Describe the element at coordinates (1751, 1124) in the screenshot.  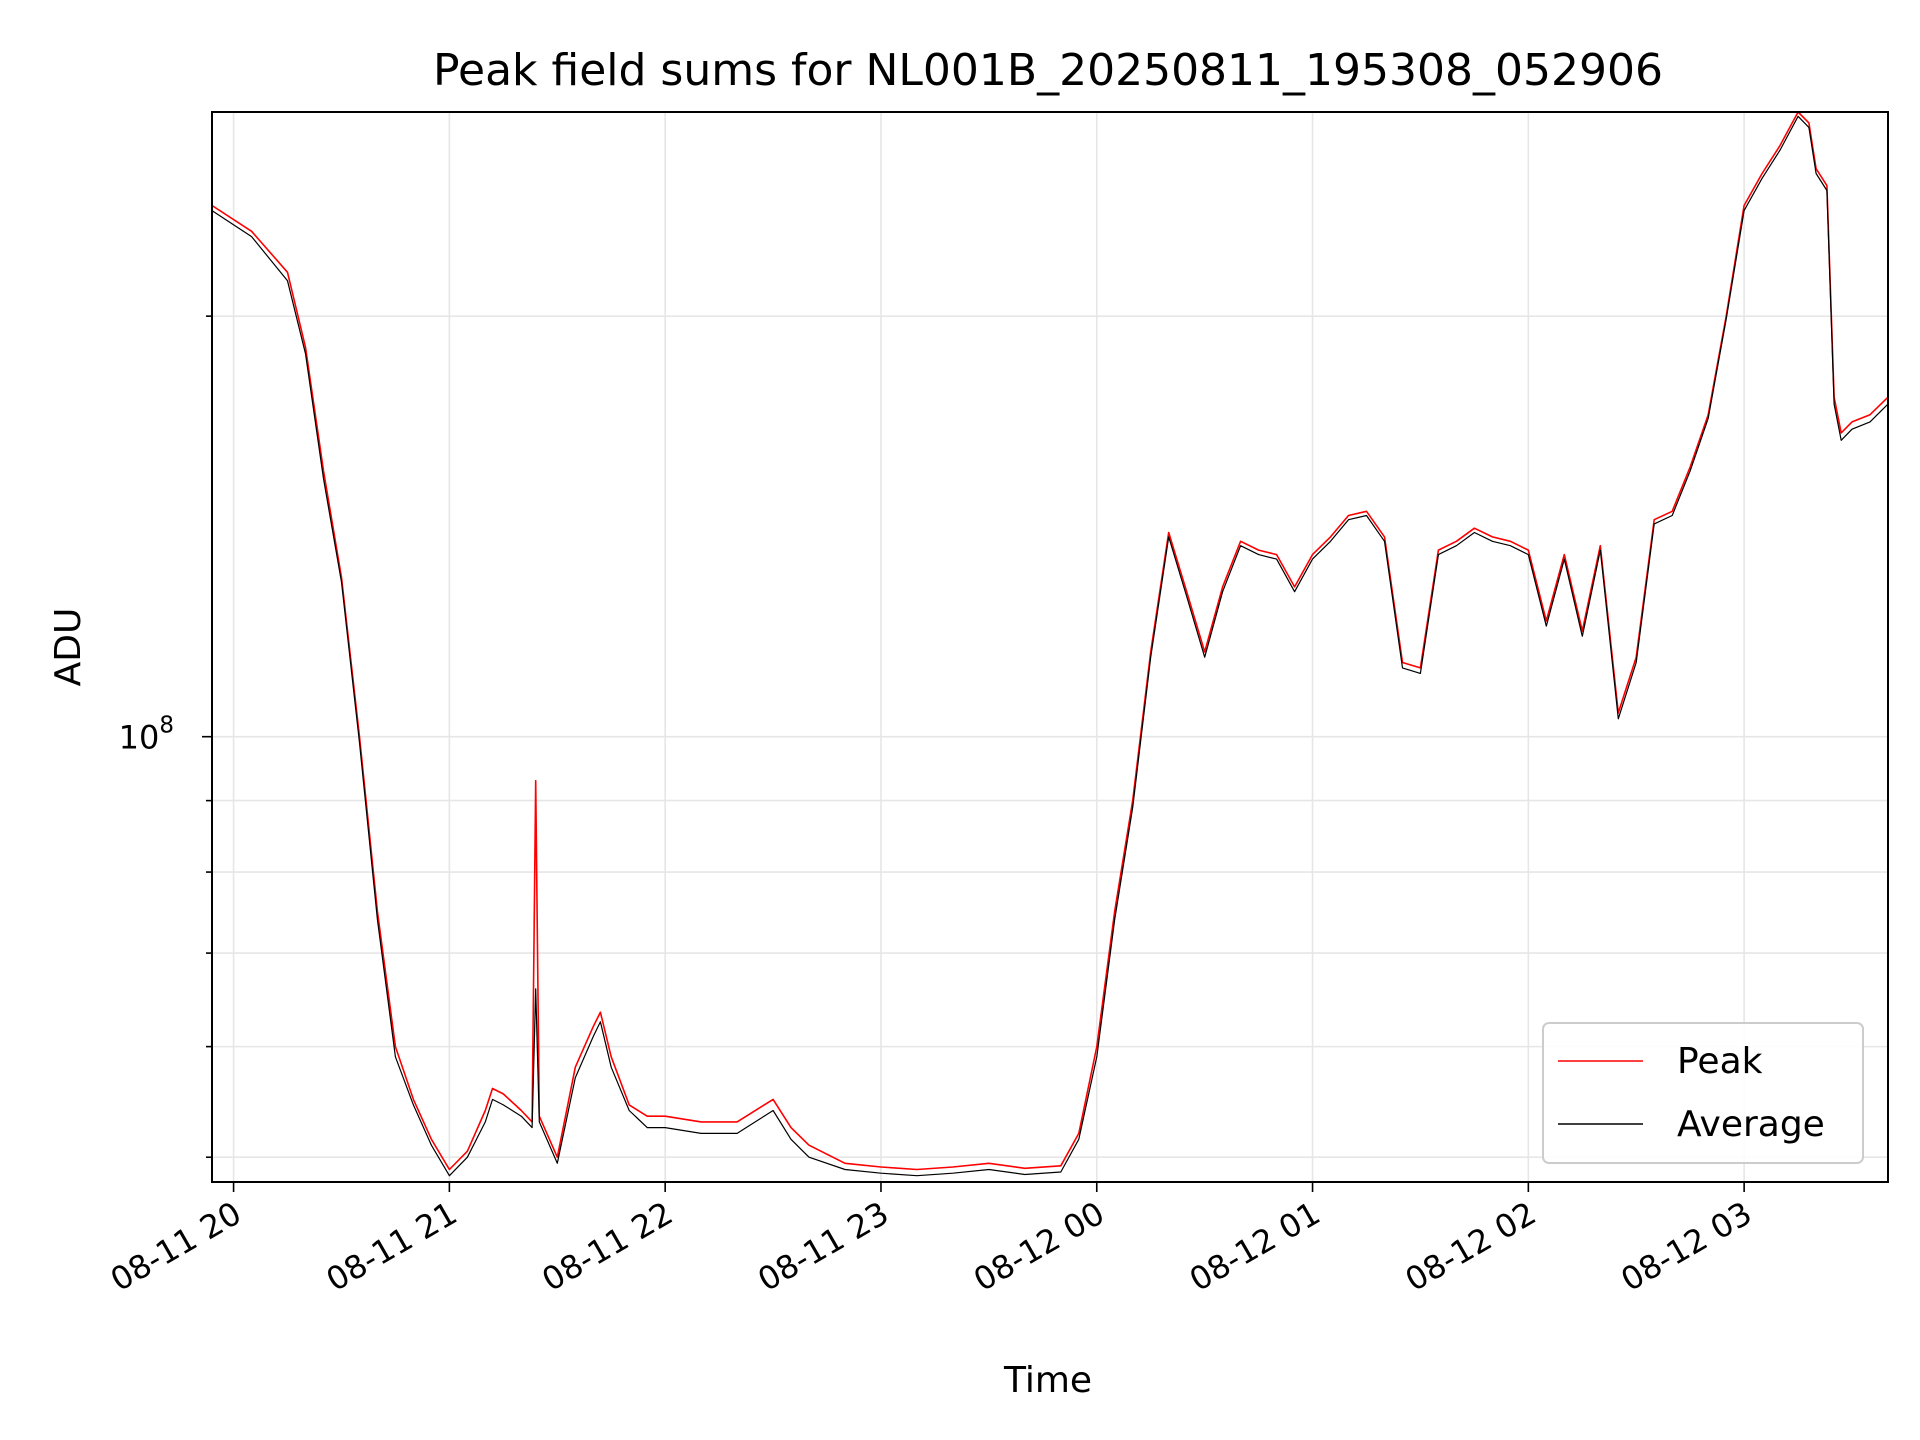
I see `legend-label-average: Average` at that location.